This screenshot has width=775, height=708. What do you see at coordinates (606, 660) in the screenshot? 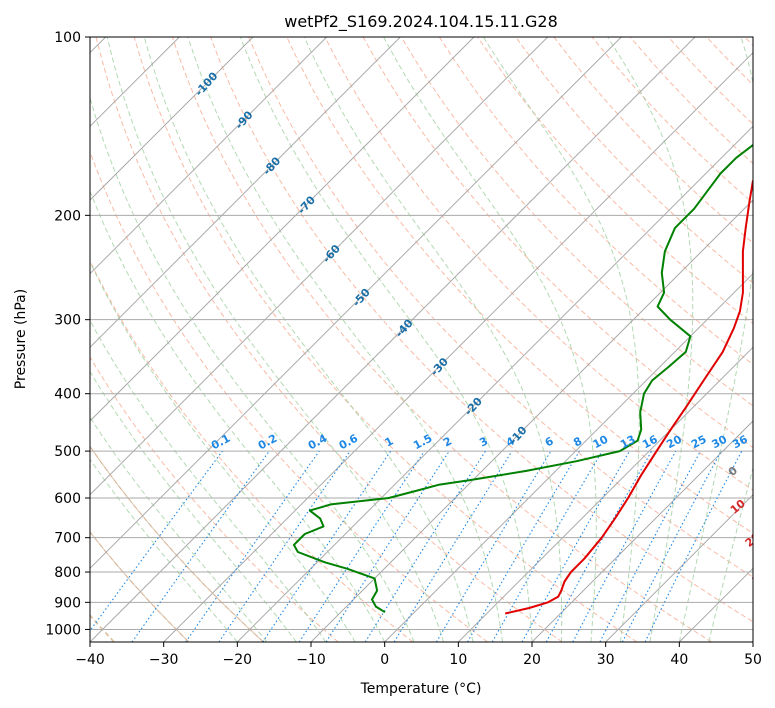
I see `x-tick-label: 30` at bounding box center [606, 660].